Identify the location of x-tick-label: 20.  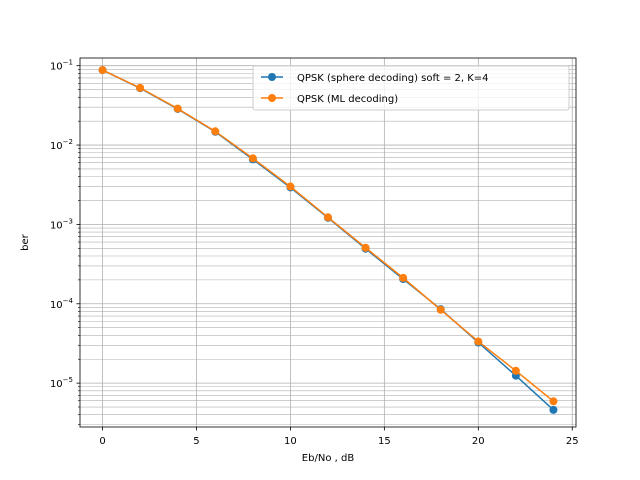
(478, 441).